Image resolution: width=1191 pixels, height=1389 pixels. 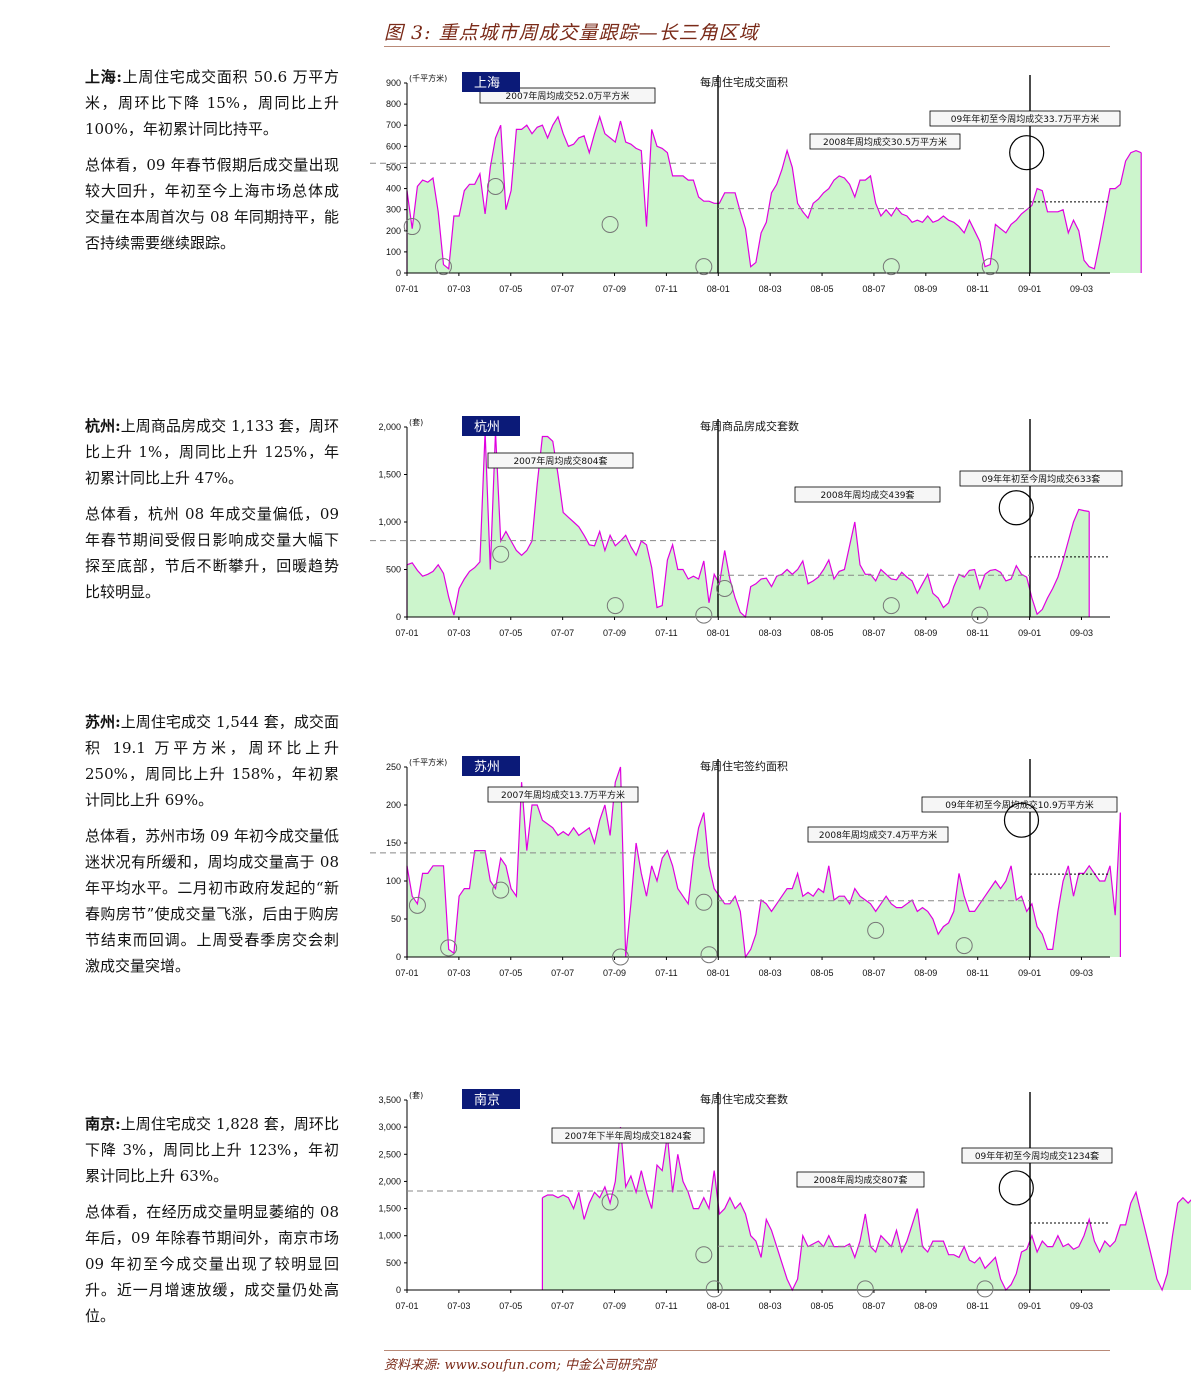 I want to click on y-tick-label: 100, so click(x=393, y=881).